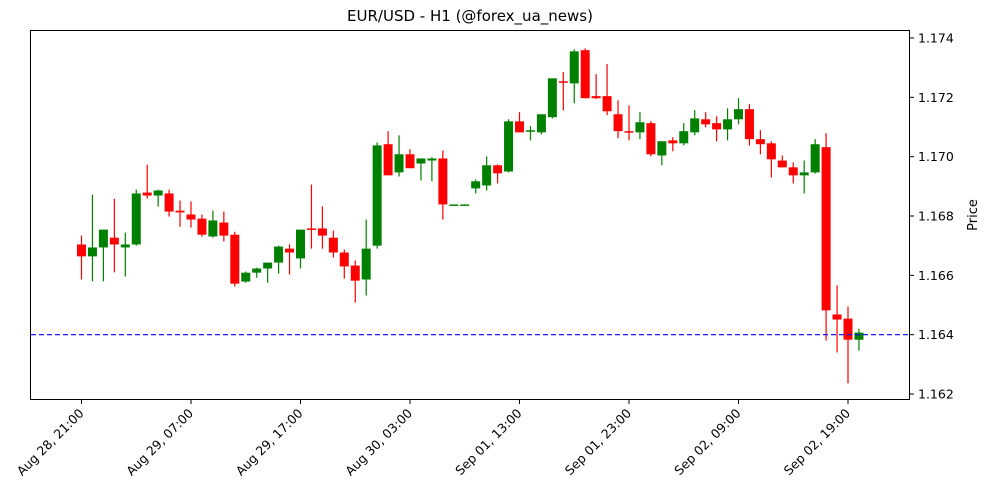 This screenshot has height=500, width=1000. Describe the element at coordinates (936, 38) in the screenshot. I see `y-tick-label: 1.174` at that location.